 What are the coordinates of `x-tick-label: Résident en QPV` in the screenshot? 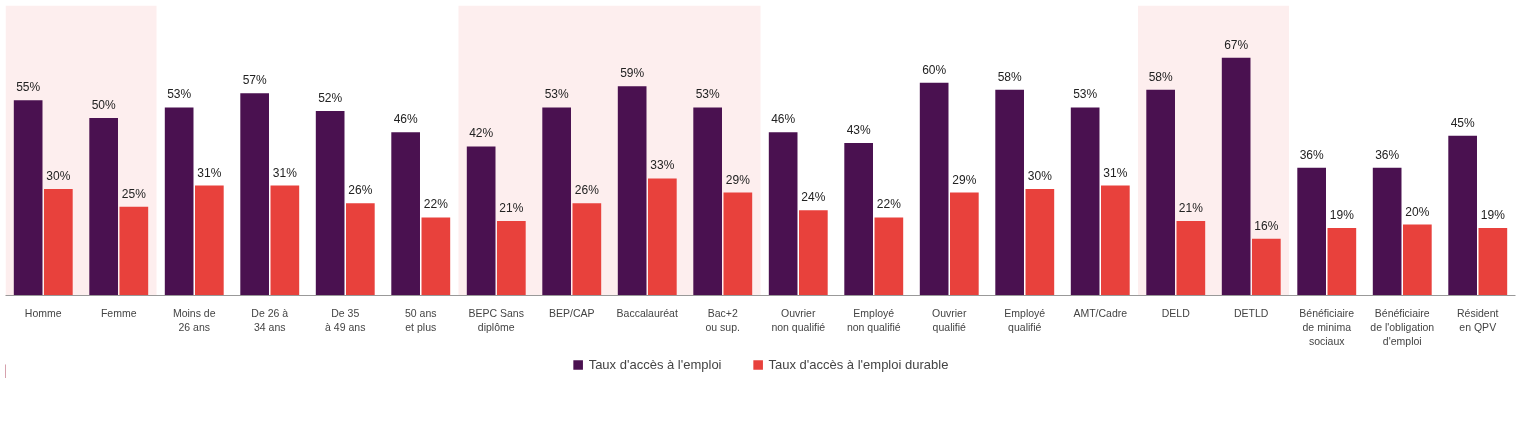 It's located at (1478, 319).